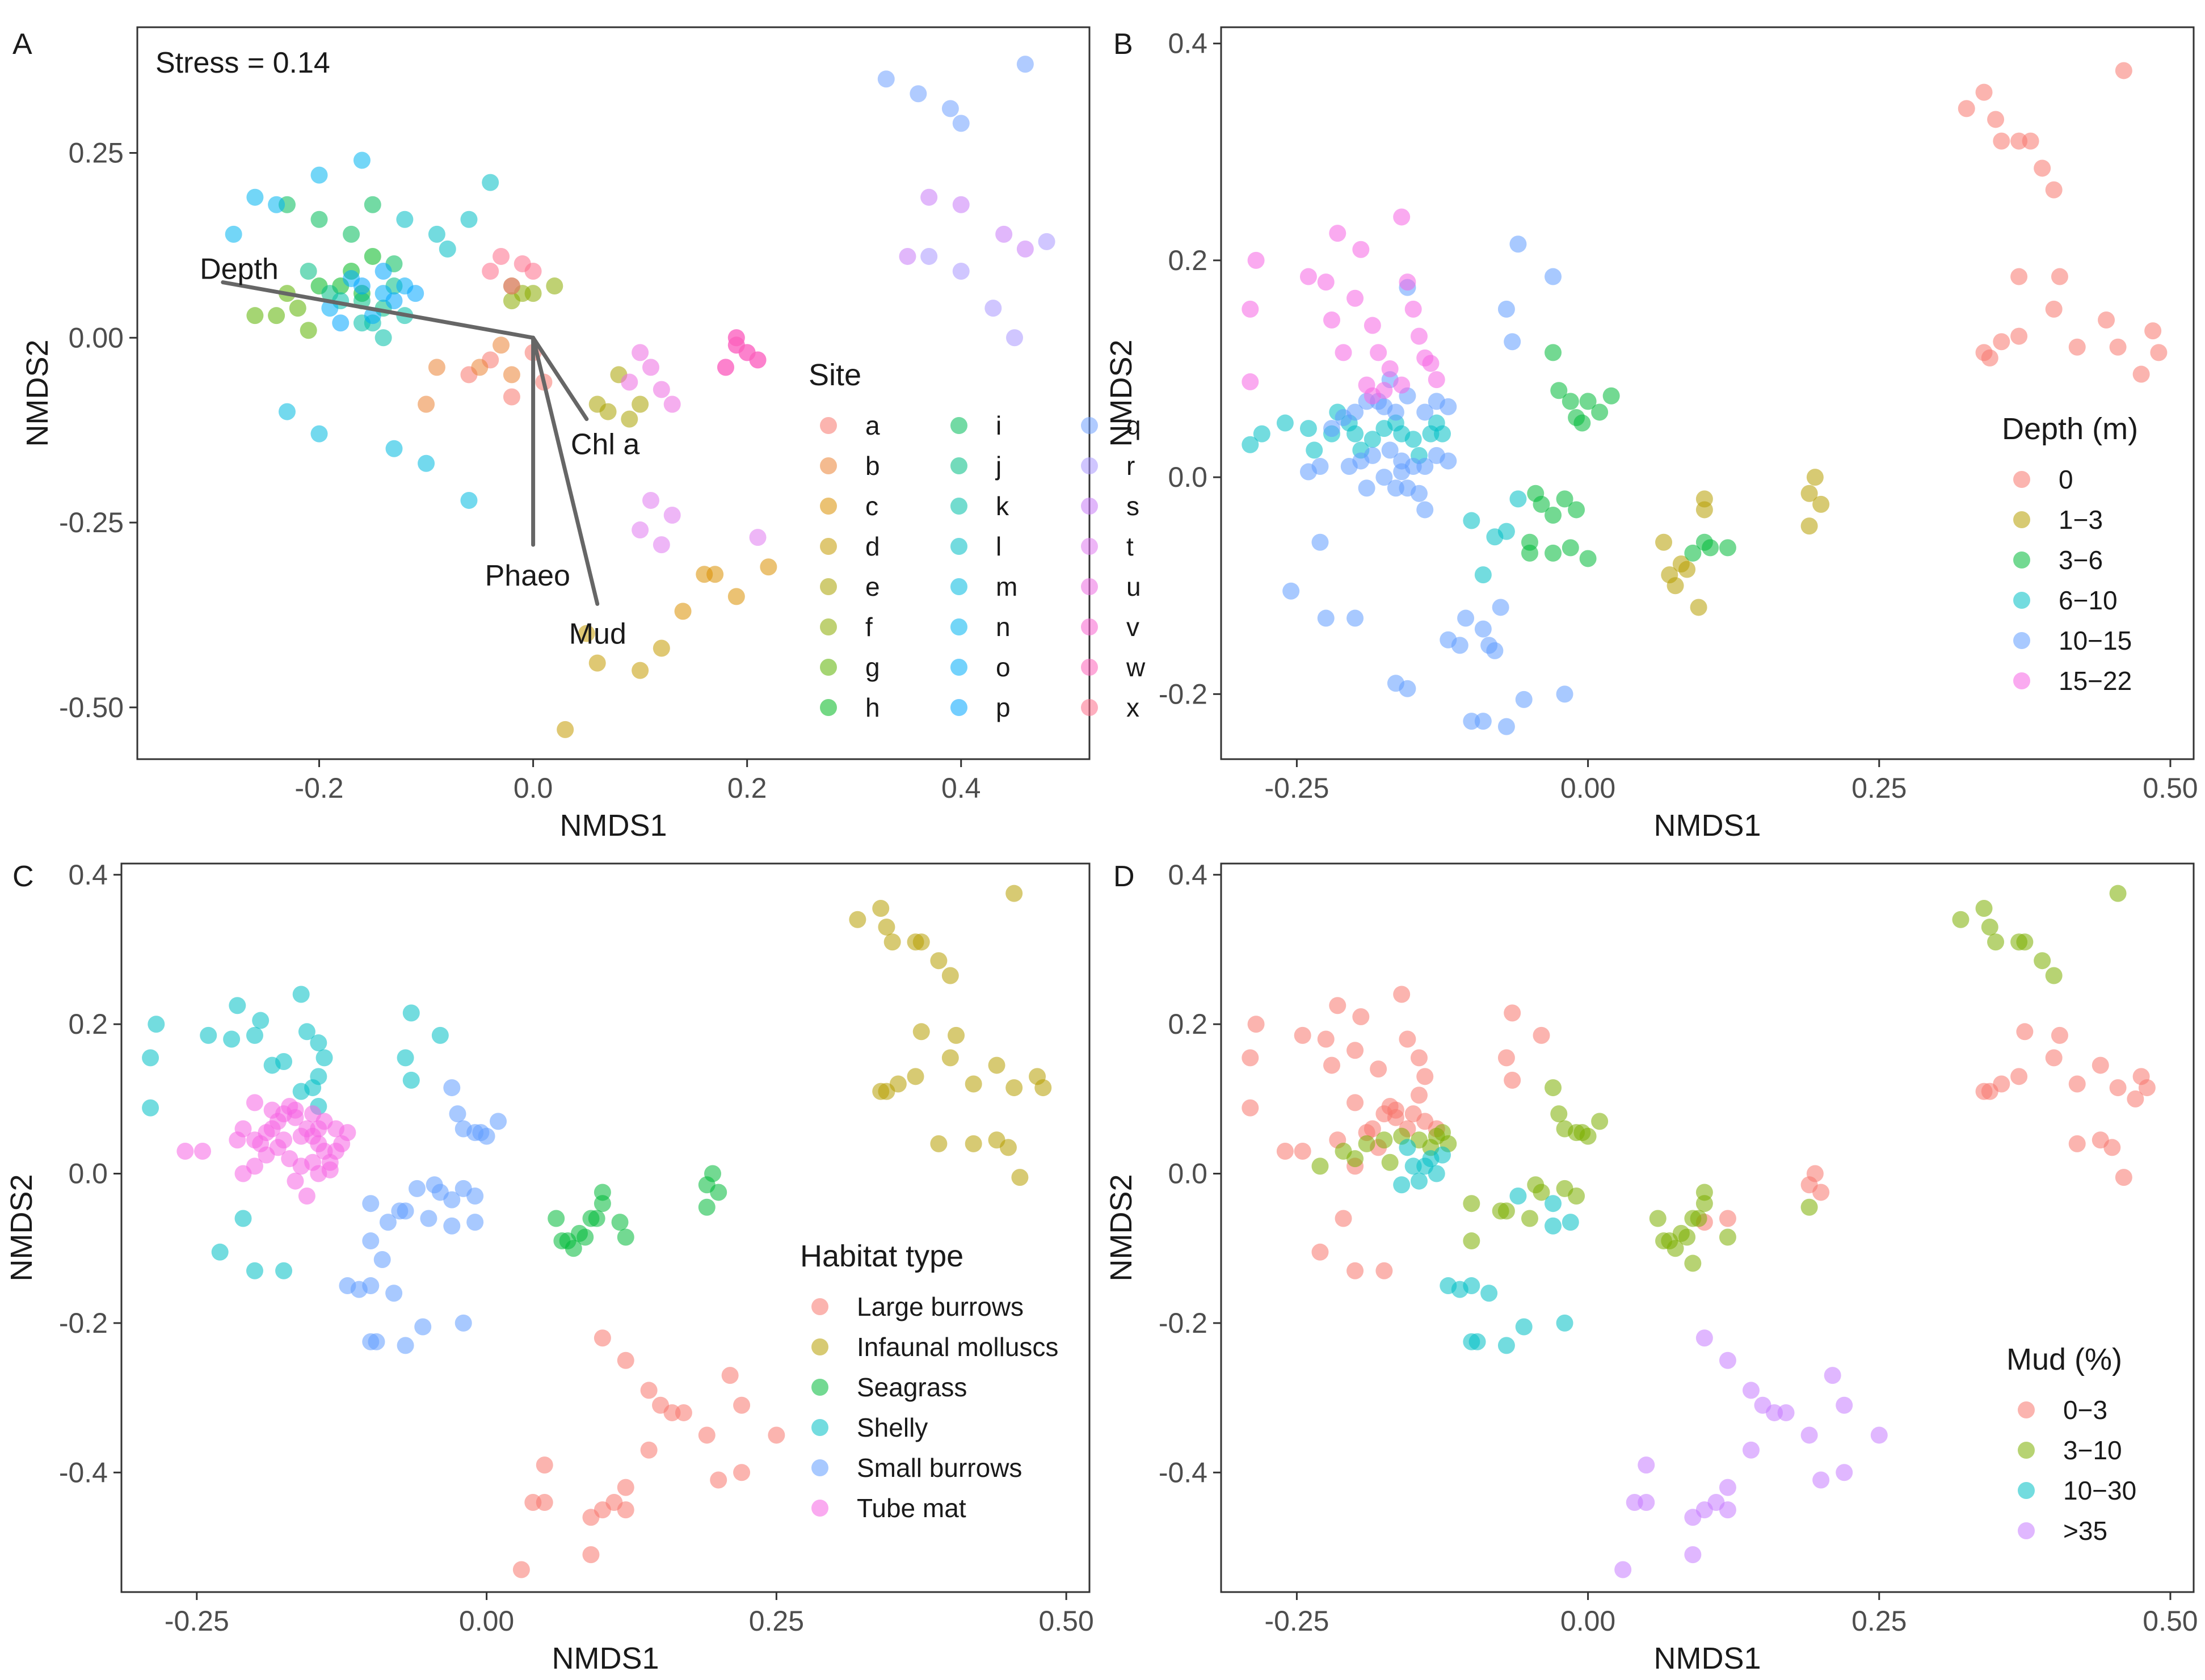  Describe the element at coordinates (911, 1508) in the screenshot. I see `legend-label: Tube mat` at that location.